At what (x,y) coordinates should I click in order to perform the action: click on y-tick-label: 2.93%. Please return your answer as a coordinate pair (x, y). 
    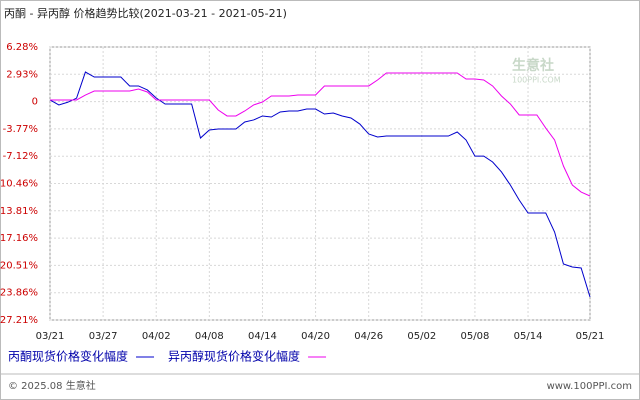
    Looking at the image, I should click on (22, 74).